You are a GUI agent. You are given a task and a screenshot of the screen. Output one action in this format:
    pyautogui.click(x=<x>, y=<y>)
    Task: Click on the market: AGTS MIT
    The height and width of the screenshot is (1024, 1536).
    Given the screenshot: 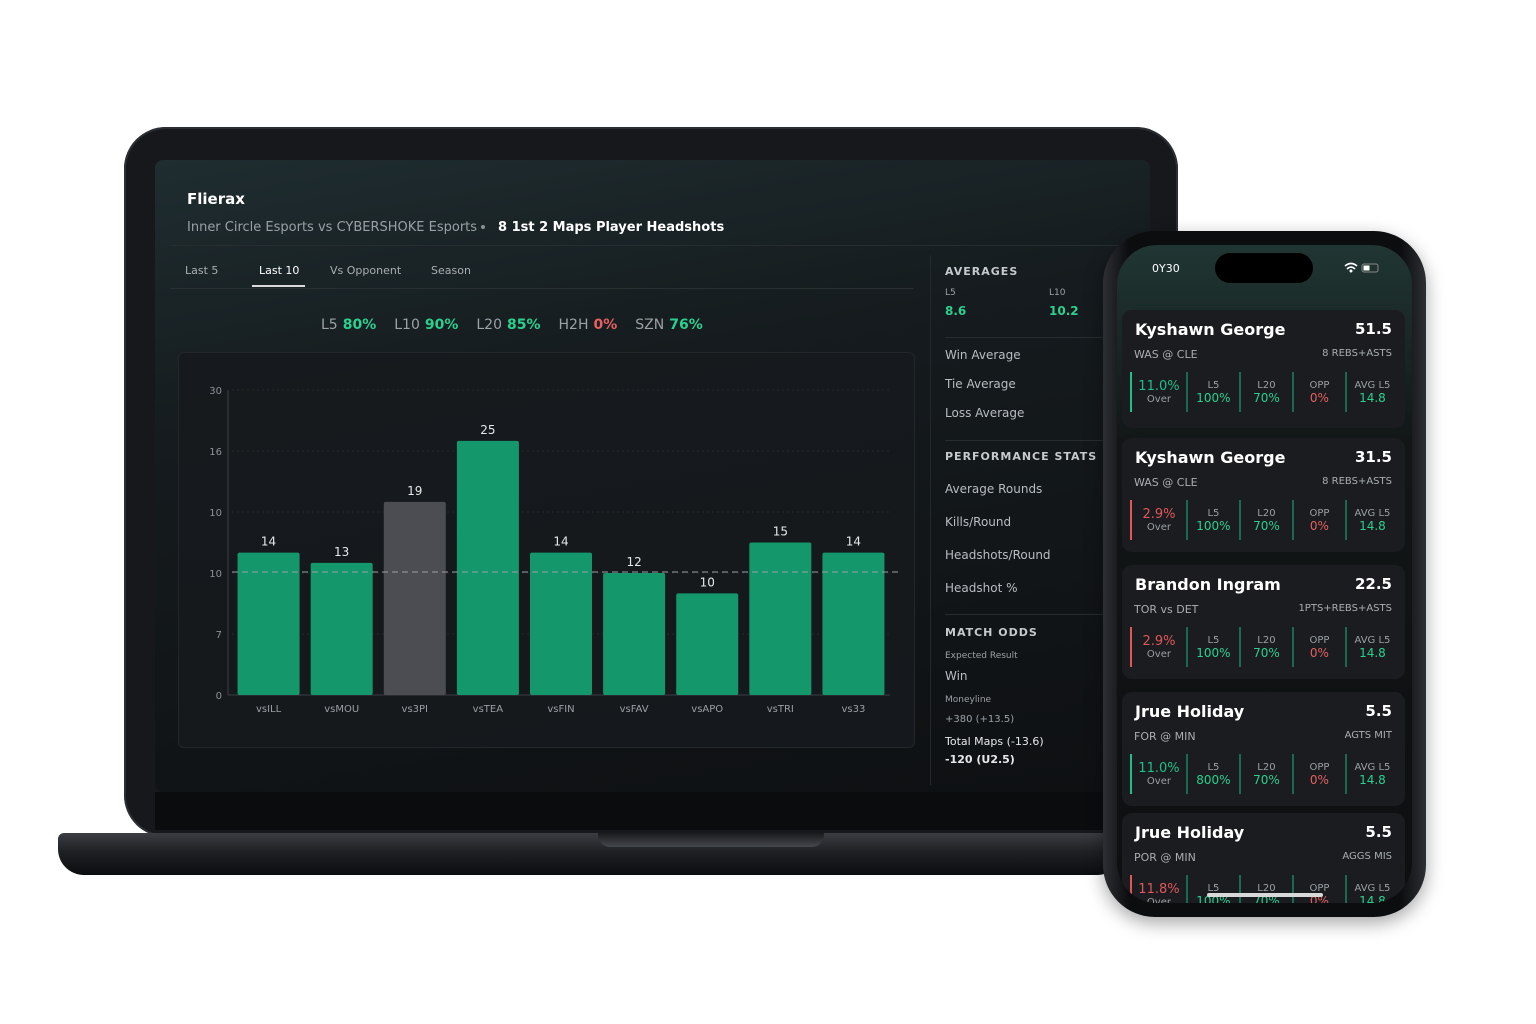 What is the action you would take?
    pyautogui.click(x=1368, y=735)
    